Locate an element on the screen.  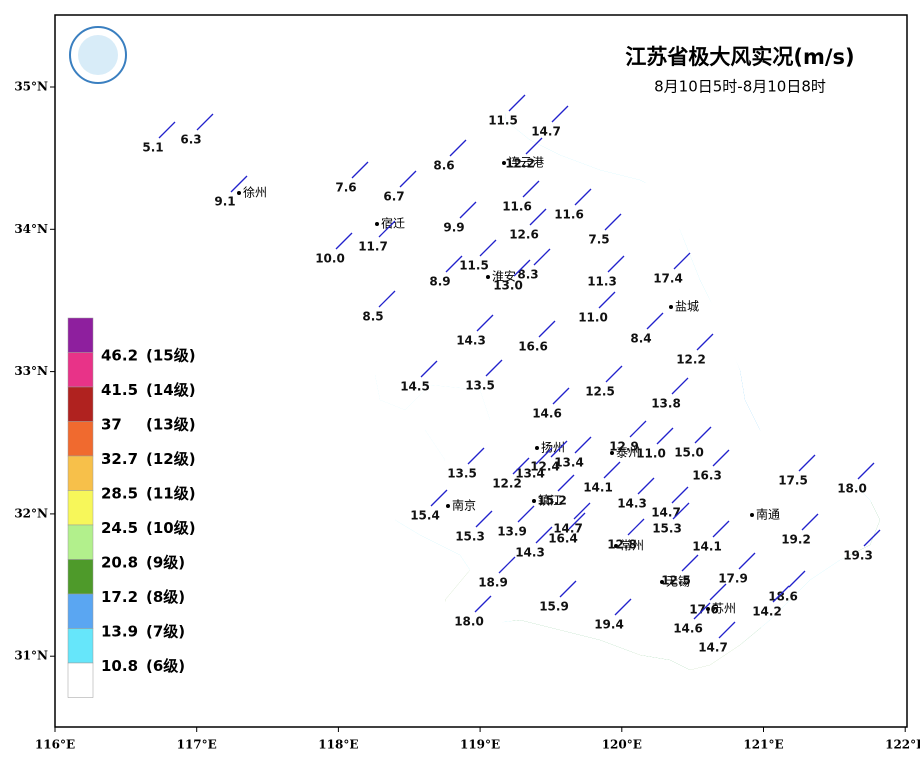
x-tick-label: 119°E is located at coordinates (480, 745).